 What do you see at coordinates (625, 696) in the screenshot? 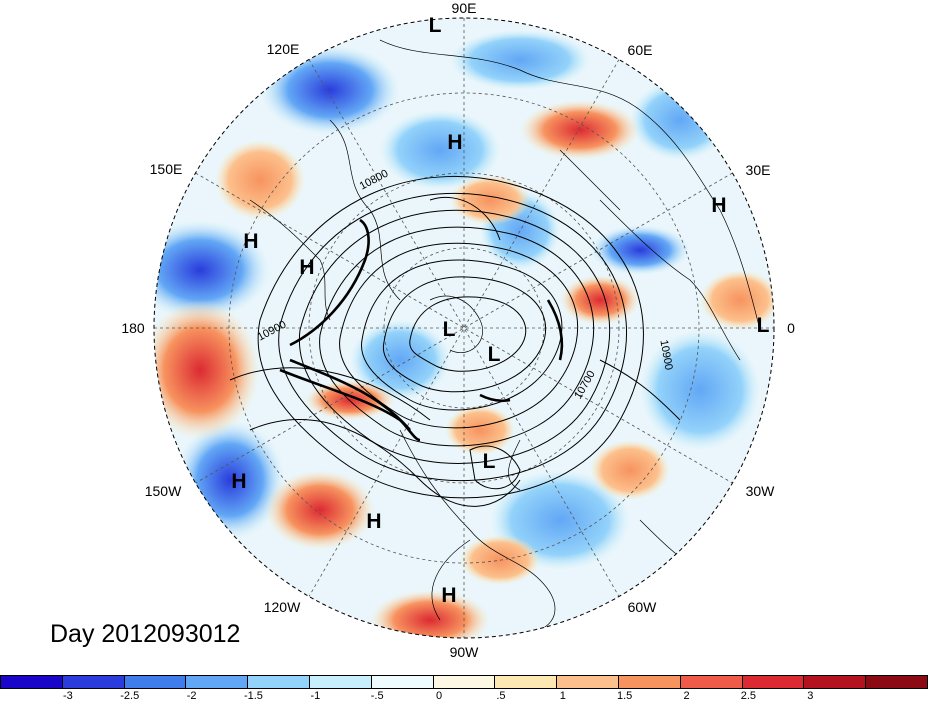
I see `colorbar-tick-label: 1.5` at bounding box center [625, 696].